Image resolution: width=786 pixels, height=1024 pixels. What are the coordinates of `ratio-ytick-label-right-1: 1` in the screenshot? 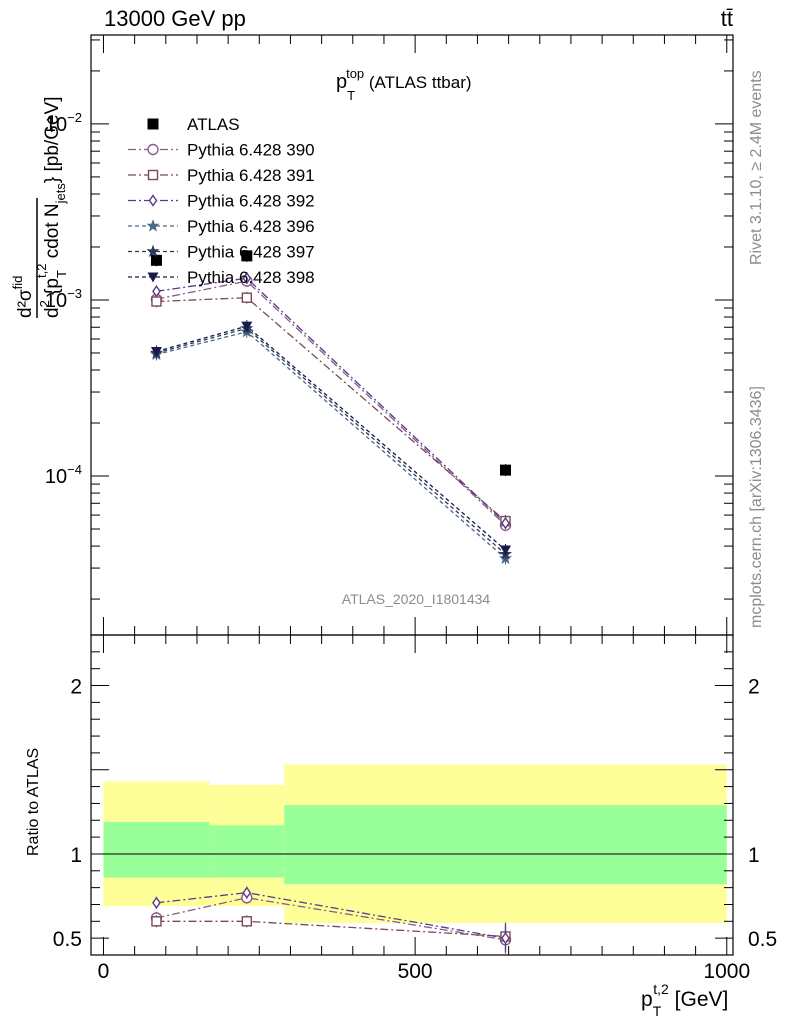 It's located at (754, 855).